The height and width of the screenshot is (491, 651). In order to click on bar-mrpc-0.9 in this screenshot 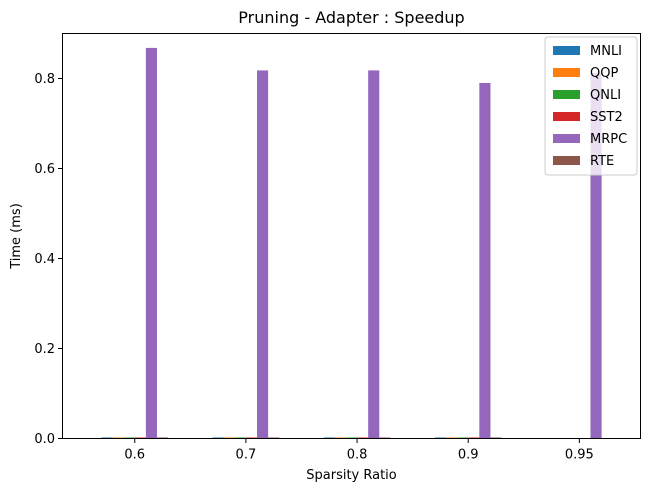, I will do `click(485, 261)`.